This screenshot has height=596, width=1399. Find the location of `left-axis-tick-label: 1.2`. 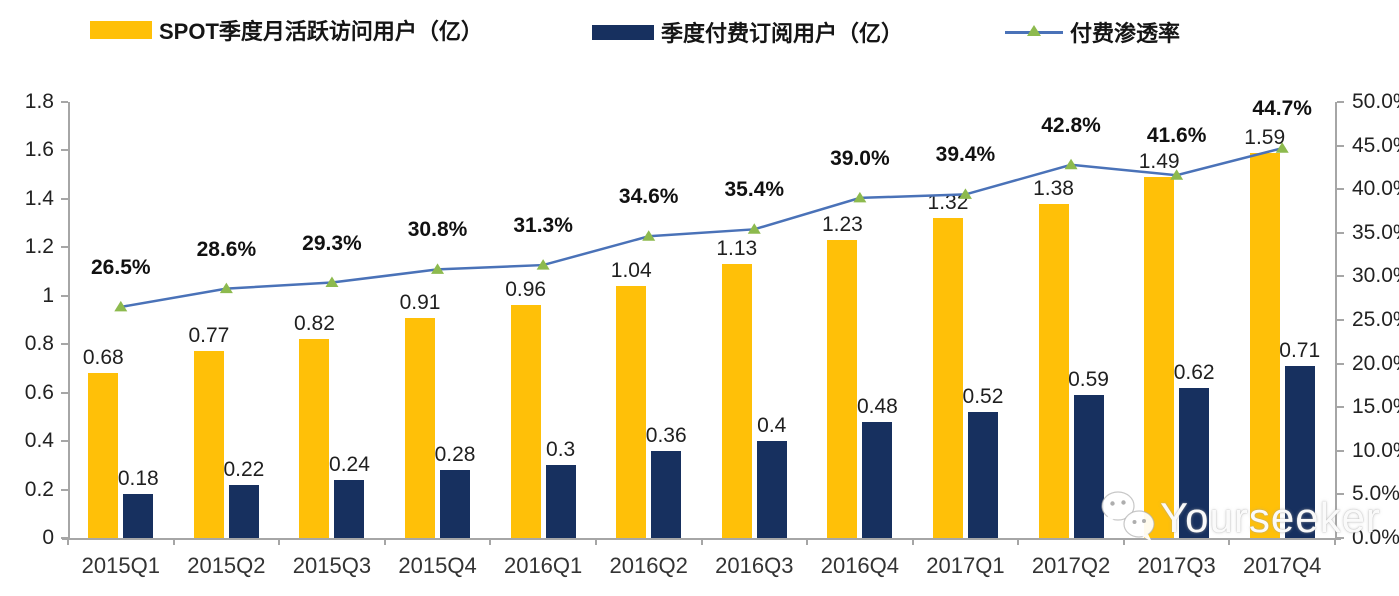

left-axis-tick-label: 1.2 is located at coordinates (39, 247).